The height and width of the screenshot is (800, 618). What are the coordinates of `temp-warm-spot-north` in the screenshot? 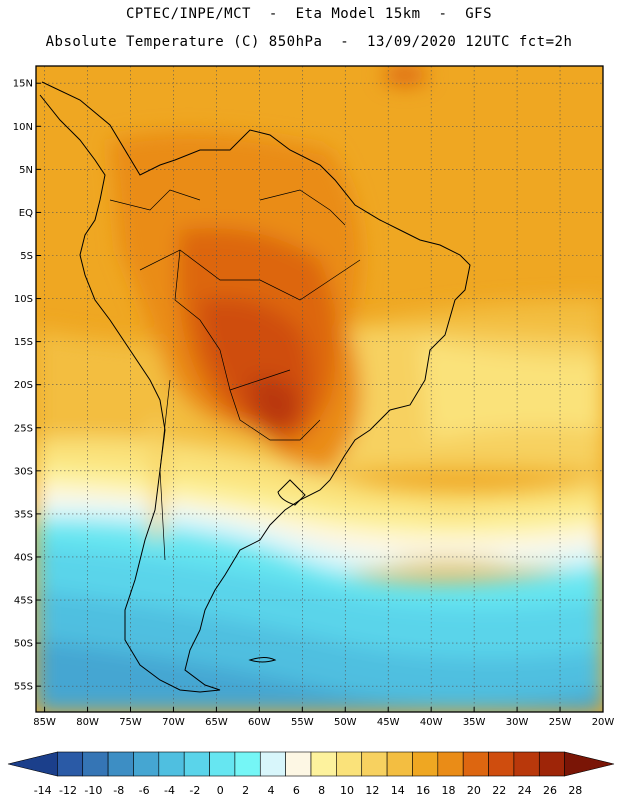 It's located at (405, 75).